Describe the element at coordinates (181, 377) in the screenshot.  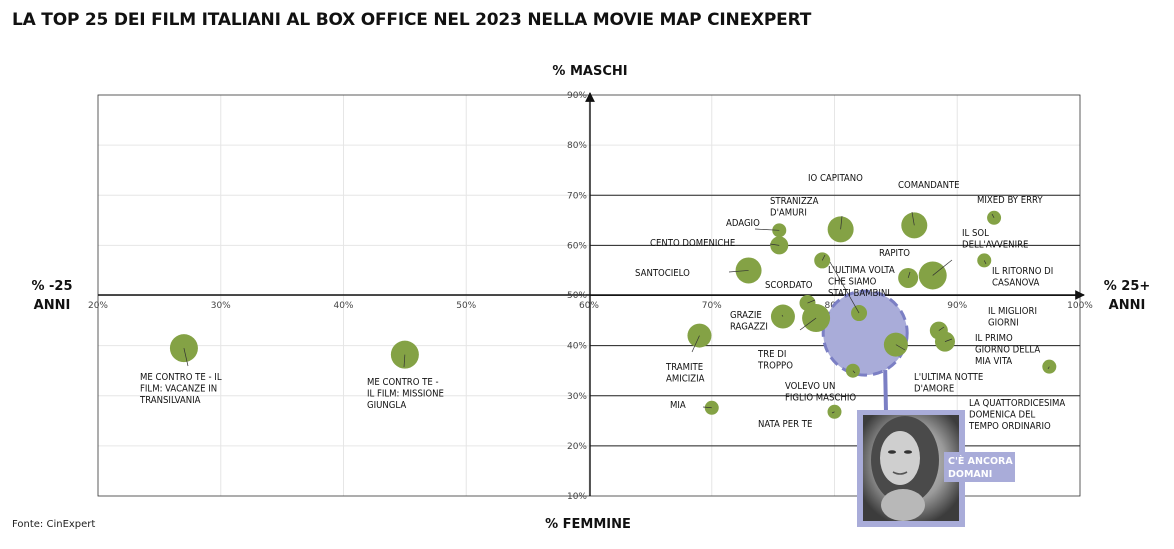
I see `point-label-line: ME CONTRO TE - IL` at that location.